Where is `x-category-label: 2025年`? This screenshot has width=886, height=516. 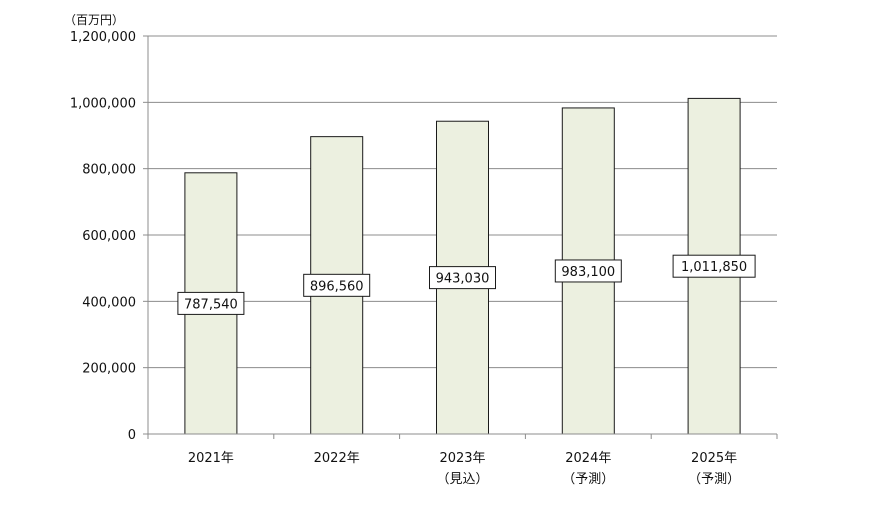 x-category-label: 2025年 is located at coordinates (714, 458).